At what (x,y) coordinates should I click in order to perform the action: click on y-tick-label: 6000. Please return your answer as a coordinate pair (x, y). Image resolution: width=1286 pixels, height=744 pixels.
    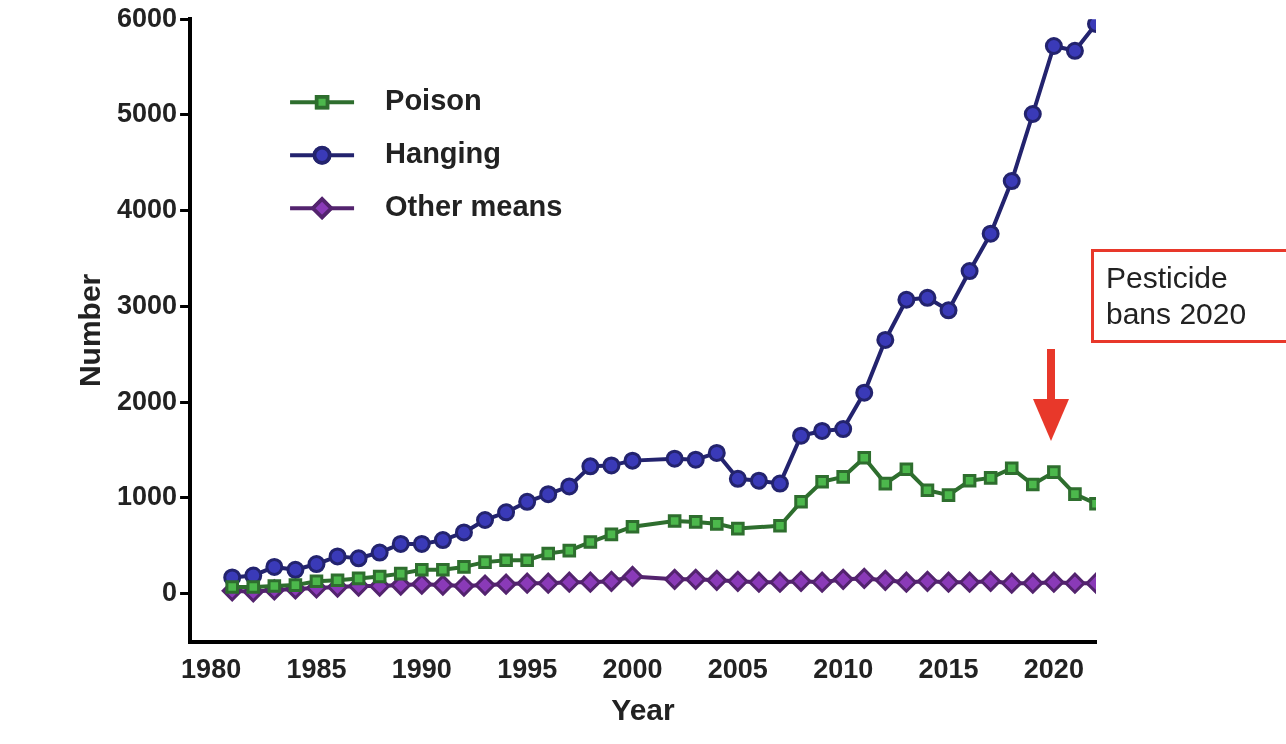
    Looking at the image, I should click on (147, 17).